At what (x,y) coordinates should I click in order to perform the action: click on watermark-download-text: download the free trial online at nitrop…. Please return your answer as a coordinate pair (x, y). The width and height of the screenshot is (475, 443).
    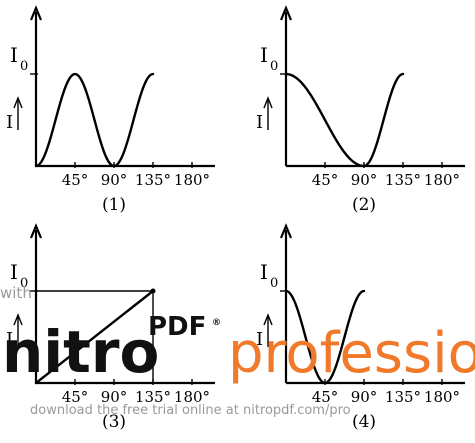
    Looking at the image, I should click on (190, 410).